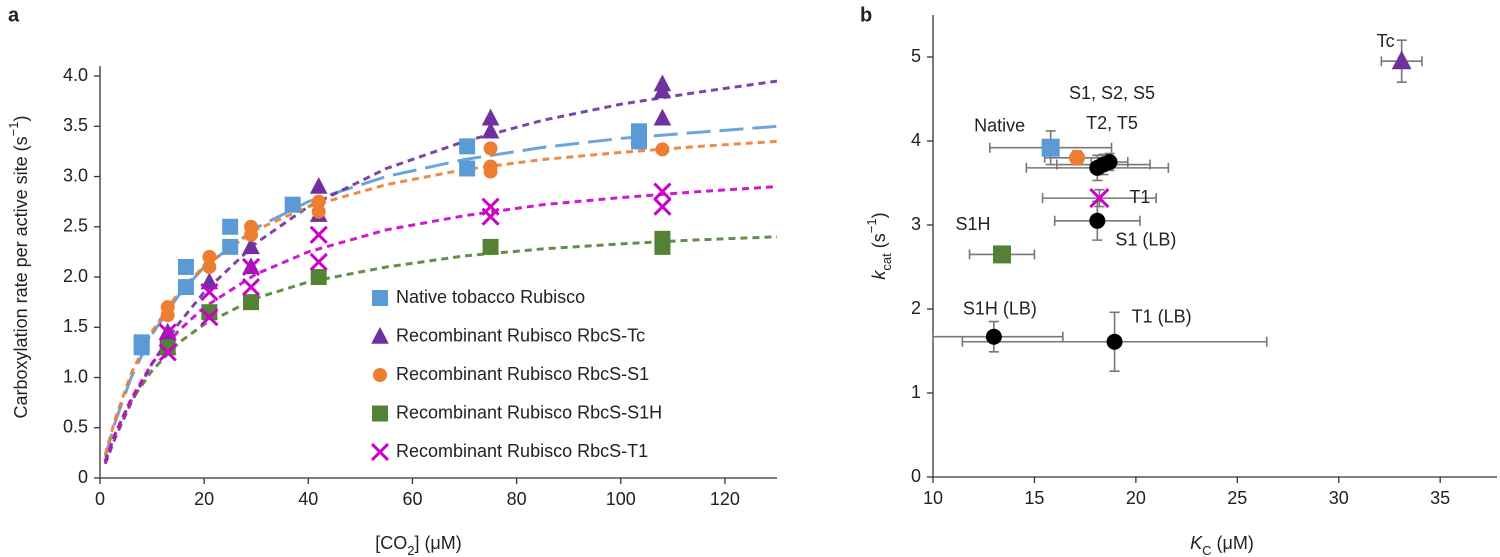  What do you see at coordinates (972, 224) in the screenshot?
I see `point-label: S1H` at bounding box center [972, 224].